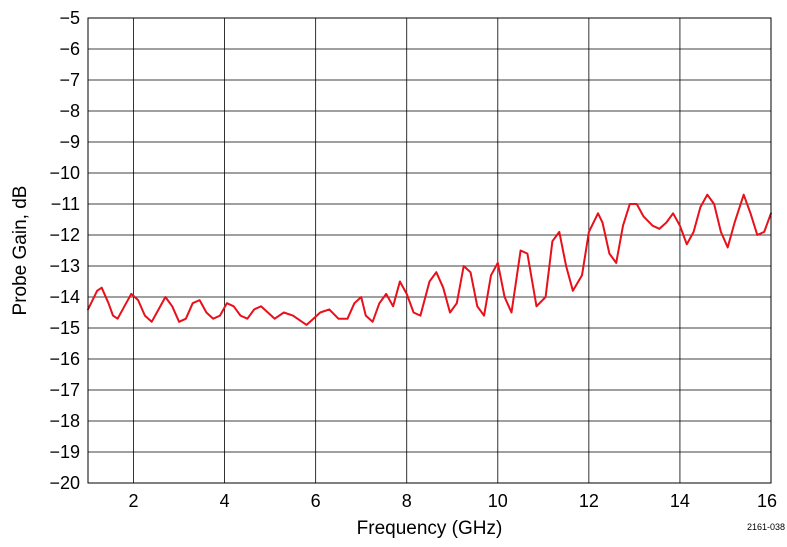 The height and width of the screenshot is (547, 787). I want to click on x-tick-label: 16, so click(767, 501).